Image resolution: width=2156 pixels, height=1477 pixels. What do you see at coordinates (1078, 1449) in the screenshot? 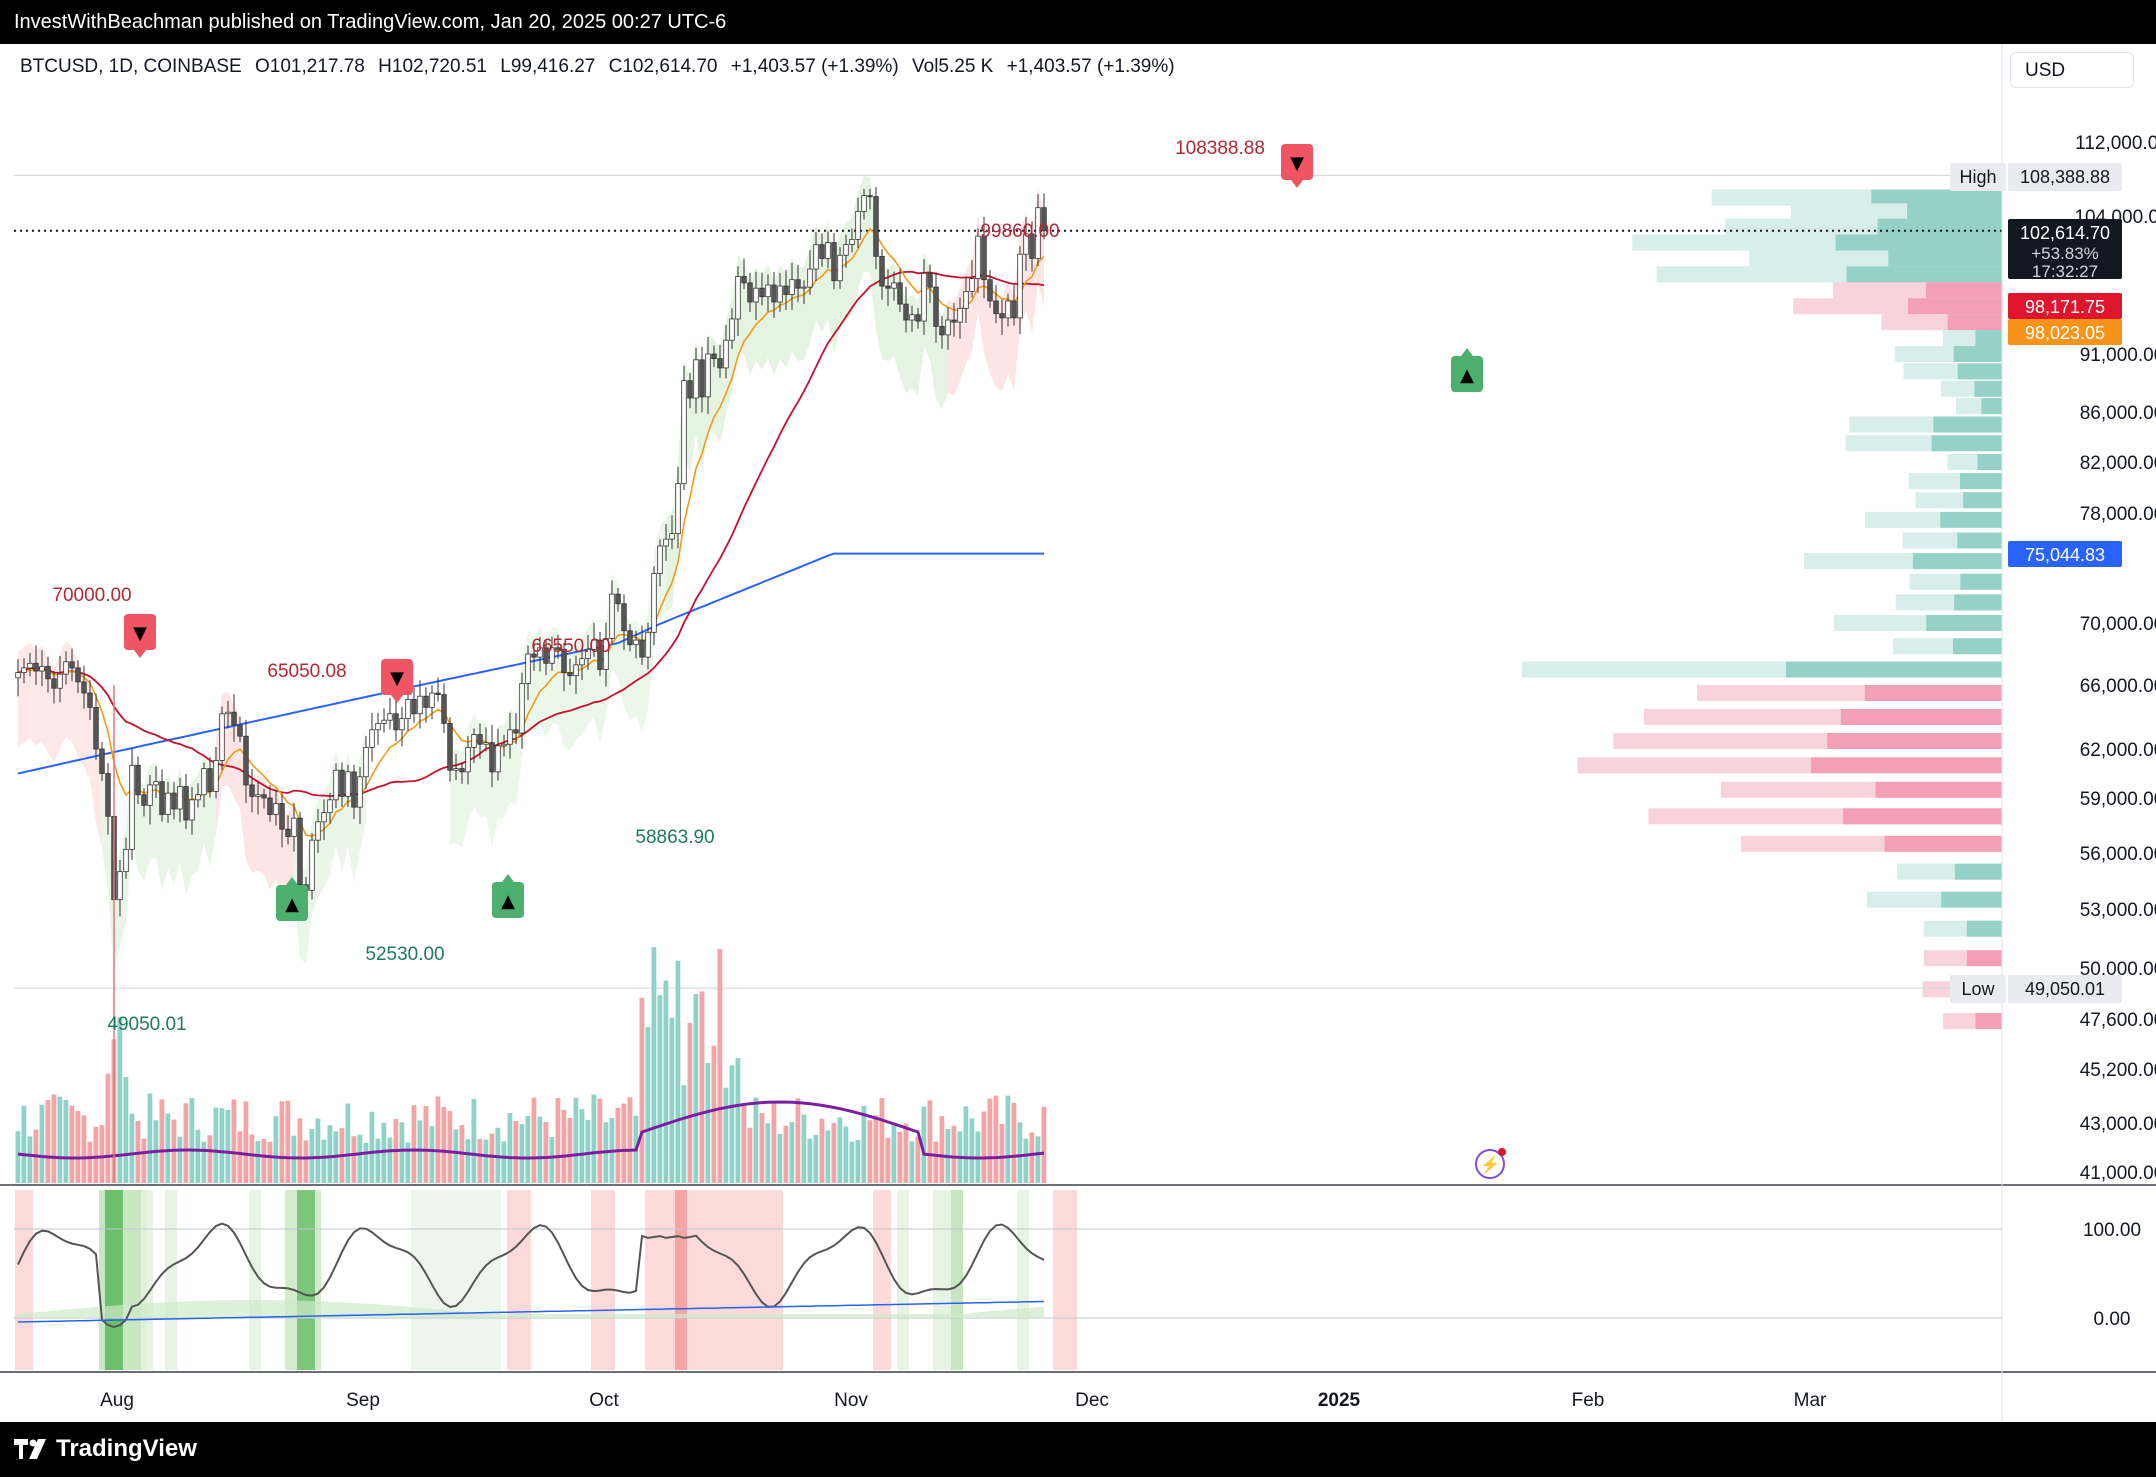
I see `footer-bar: TradingView` at bounding box center [1078, 1449].